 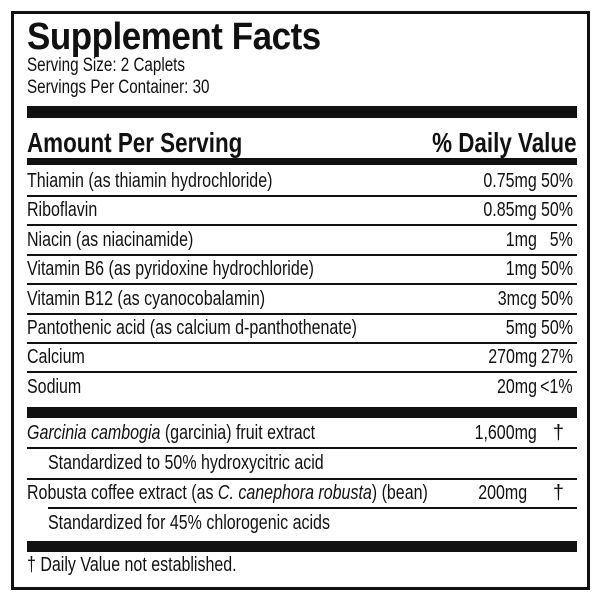 I want to click on extract-amount-text: 200mg, so click(x=502, y=493).